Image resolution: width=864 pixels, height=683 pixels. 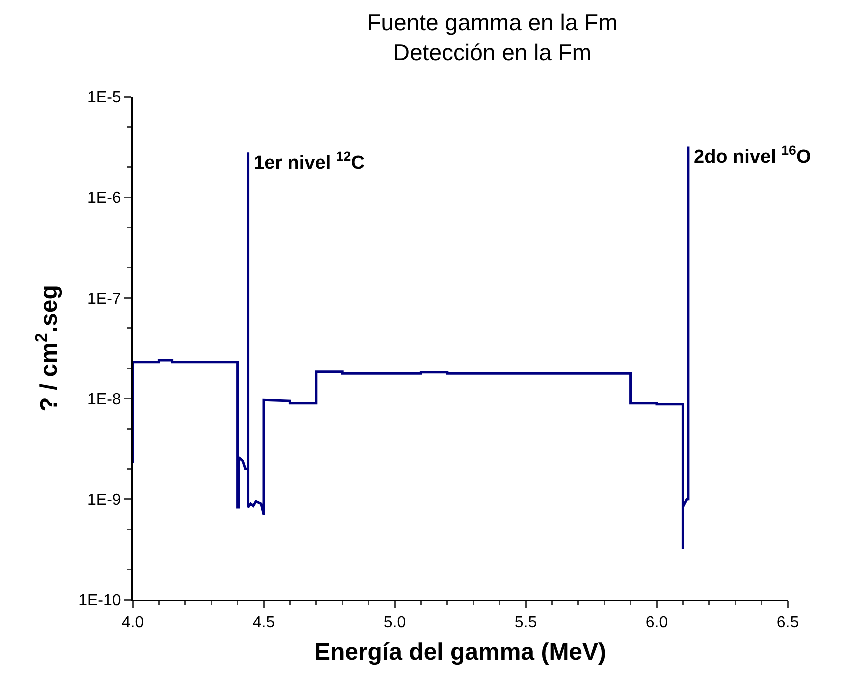 I want to click on x-tick-label: 5.0, so click(x=395, y=623).